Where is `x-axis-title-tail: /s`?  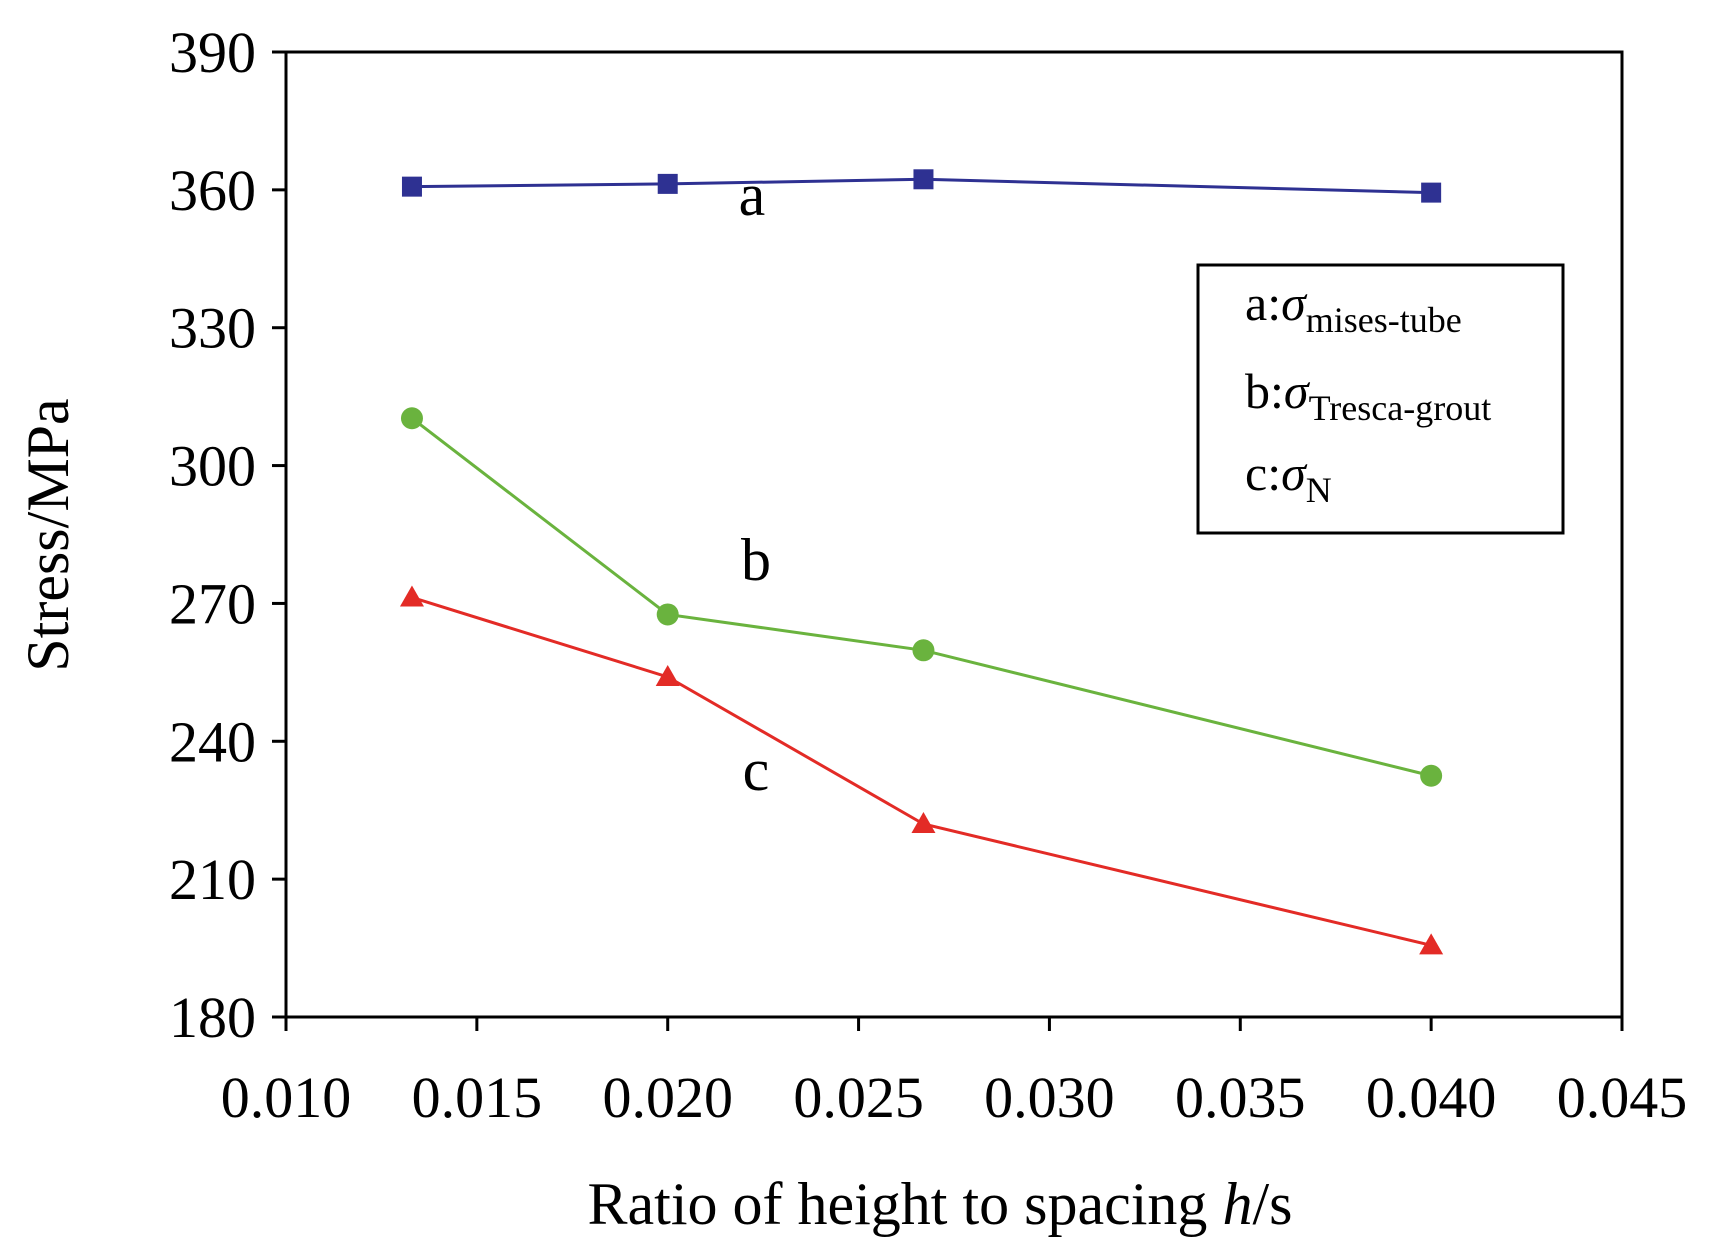
x-axis-title-tail: /s is located at coordinates (1272, 1204).